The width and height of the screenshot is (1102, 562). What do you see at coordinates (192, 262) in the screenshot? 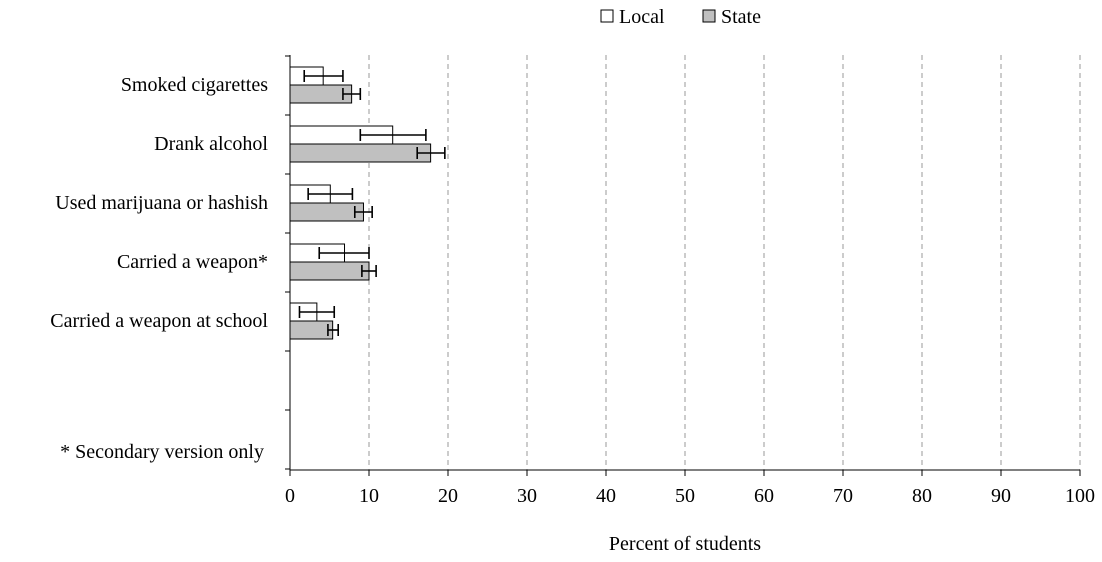
I see `category-label: Carried a weapon*` at bounding box center [192, 262].